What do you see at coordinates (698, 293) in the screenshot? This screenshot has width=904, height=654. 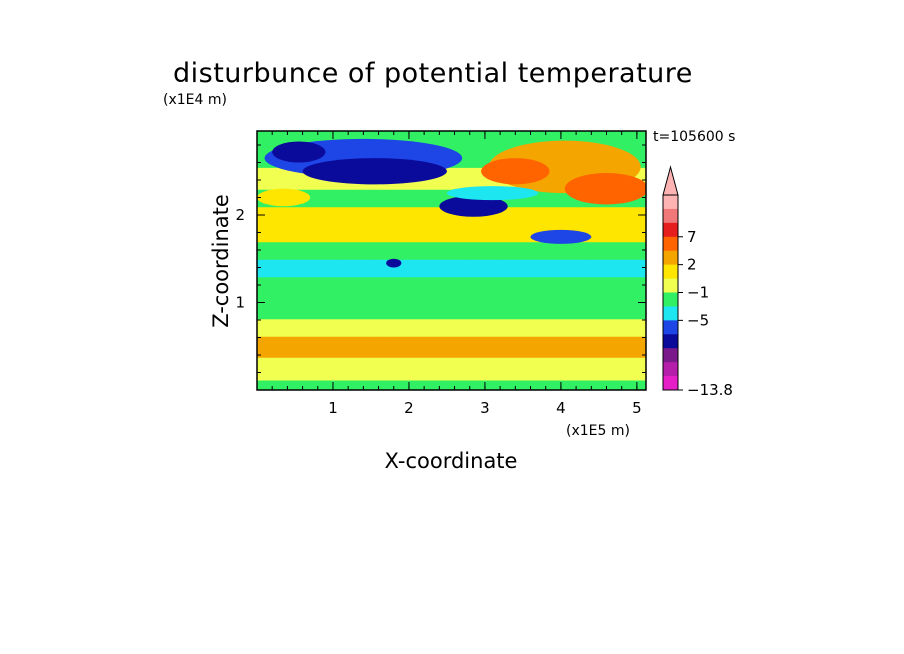 I see `colorbar-label: −1` at bounding box center [698, 293].